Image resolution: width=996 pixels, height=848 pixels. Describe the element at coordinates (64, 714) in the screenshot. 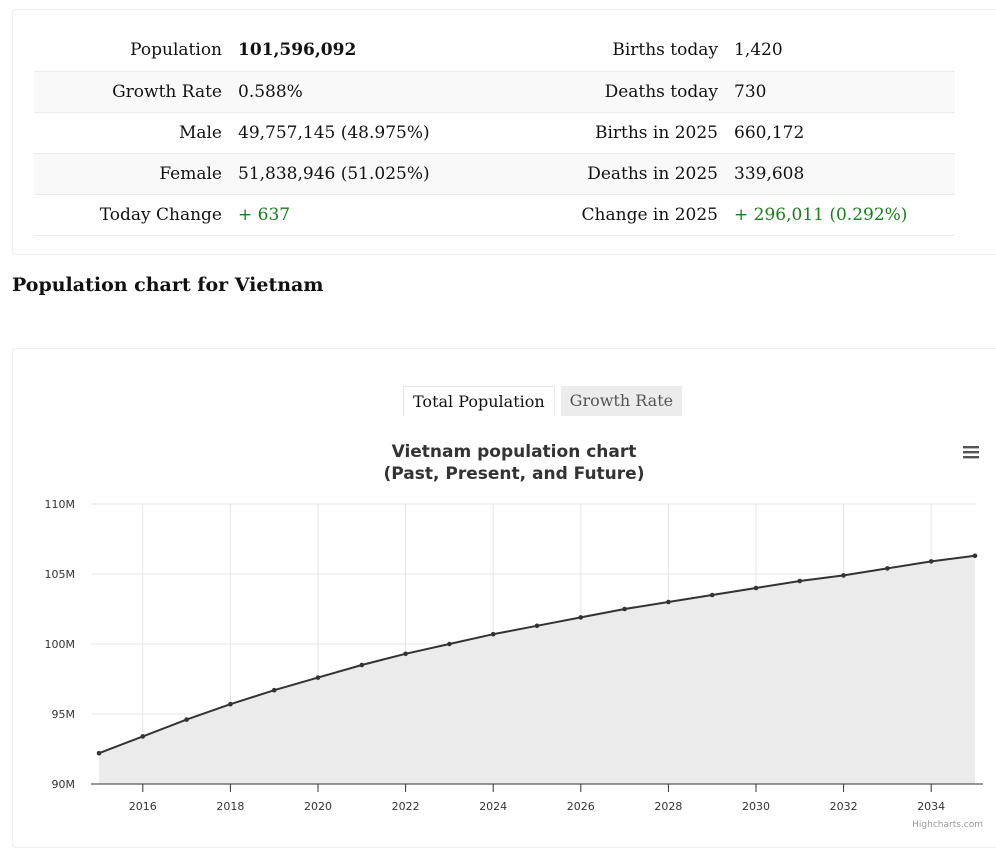

I see `y-tick-label: 95M` at that location.